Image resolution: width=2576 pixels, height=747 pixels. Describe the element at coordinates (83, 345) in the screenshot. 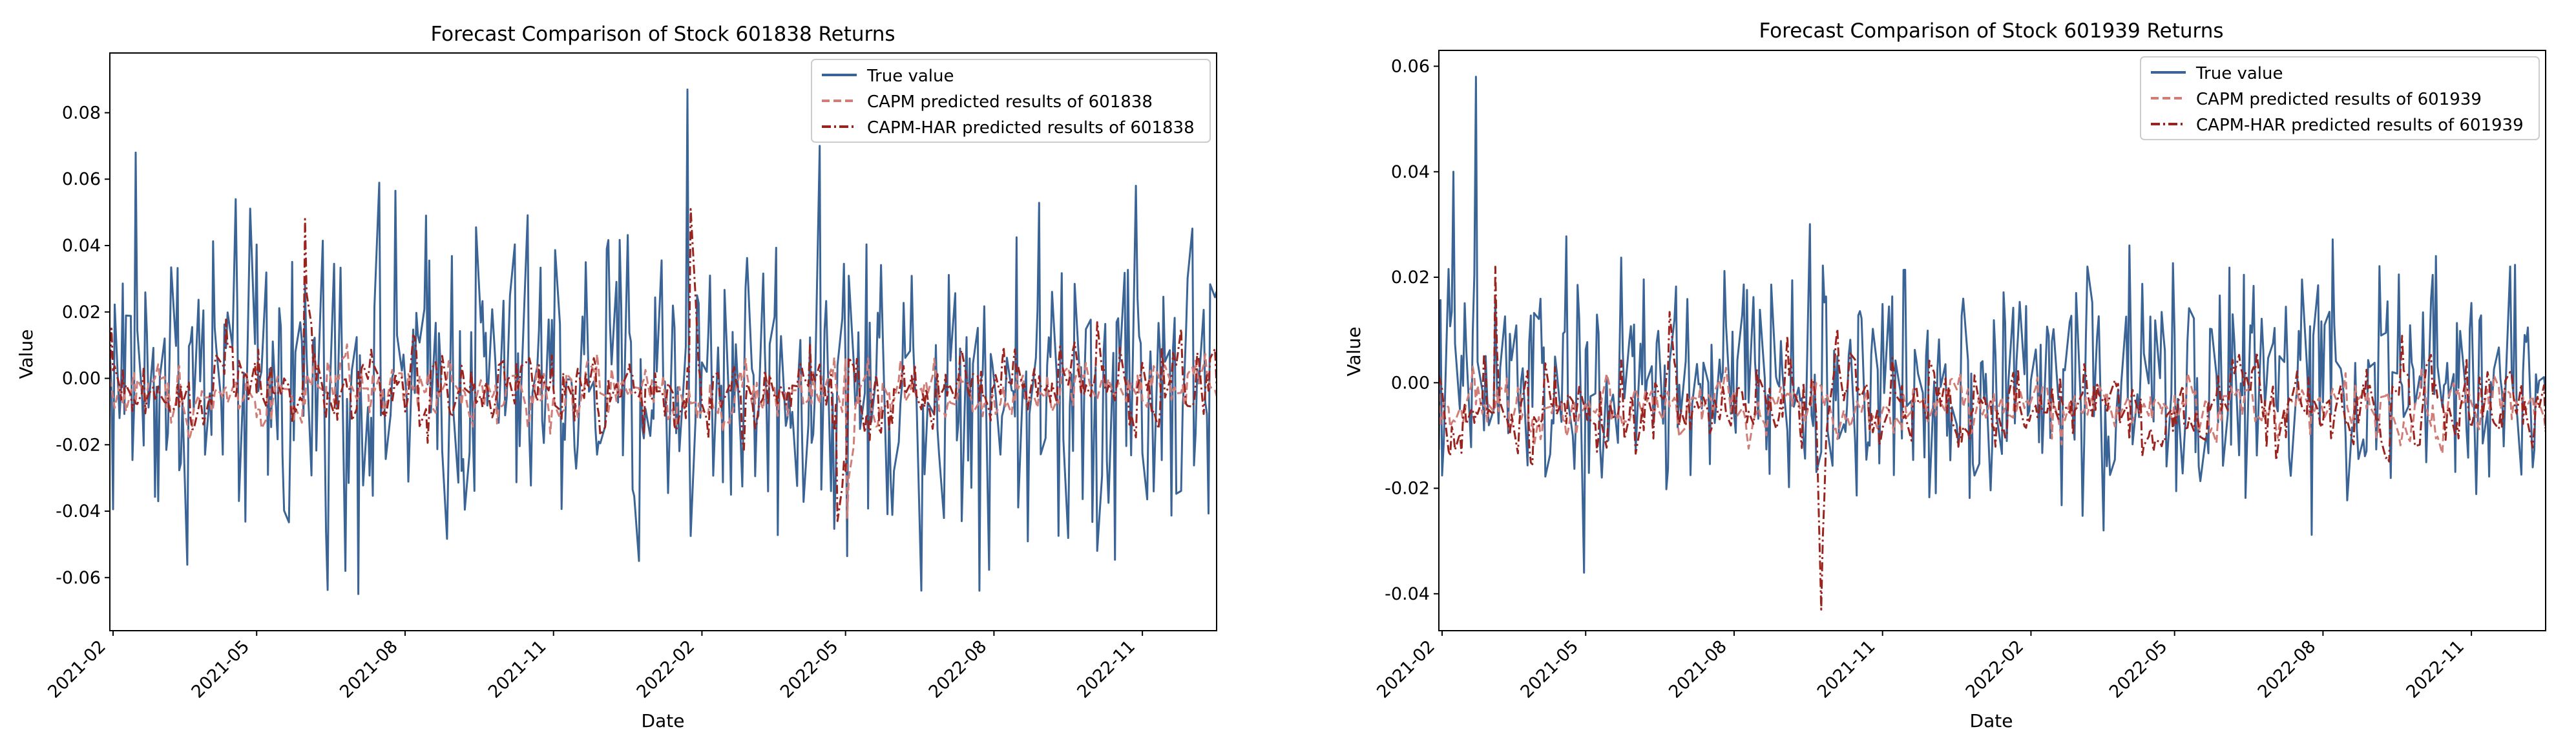

I see `y-axis-601838: -0.06 -0.04 -0.02 0.00 0.02 0.04 0.06 0.08` at that location.